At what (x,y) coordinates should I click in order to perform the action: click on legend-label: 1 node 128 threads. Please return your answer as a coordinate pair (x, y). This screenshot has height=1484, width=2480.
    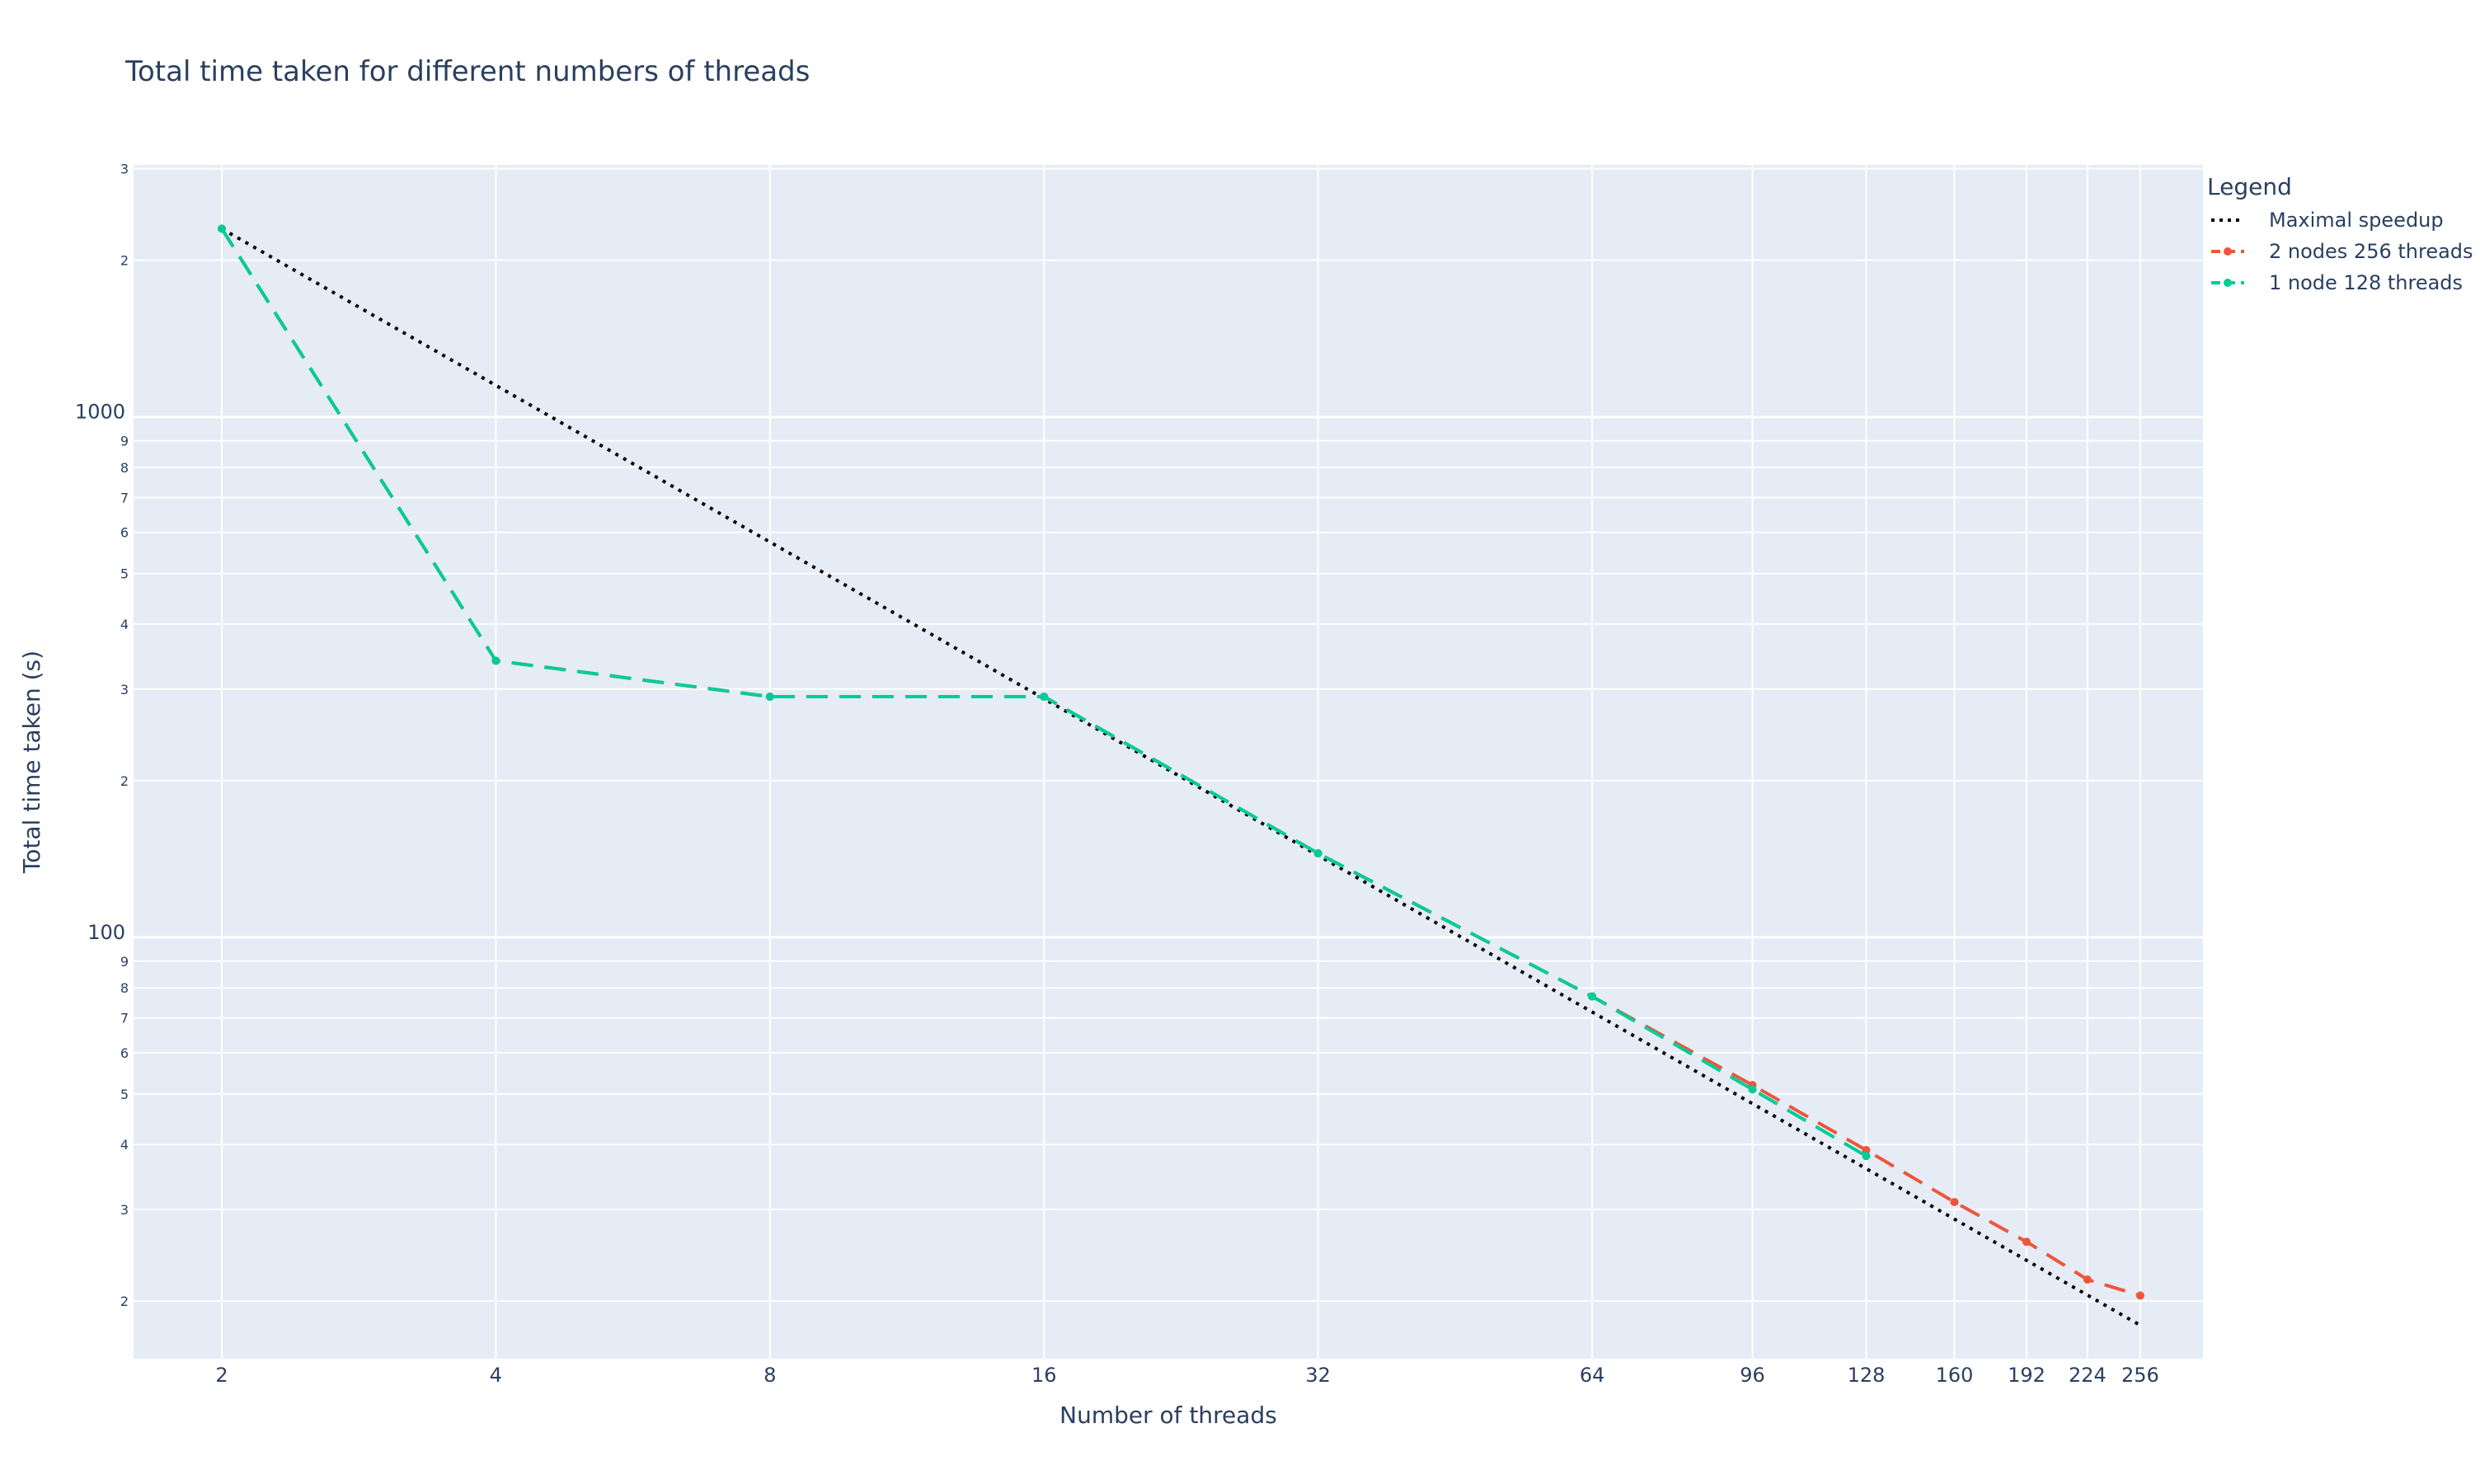
    Looking at the image, I should click on (2366, 282).